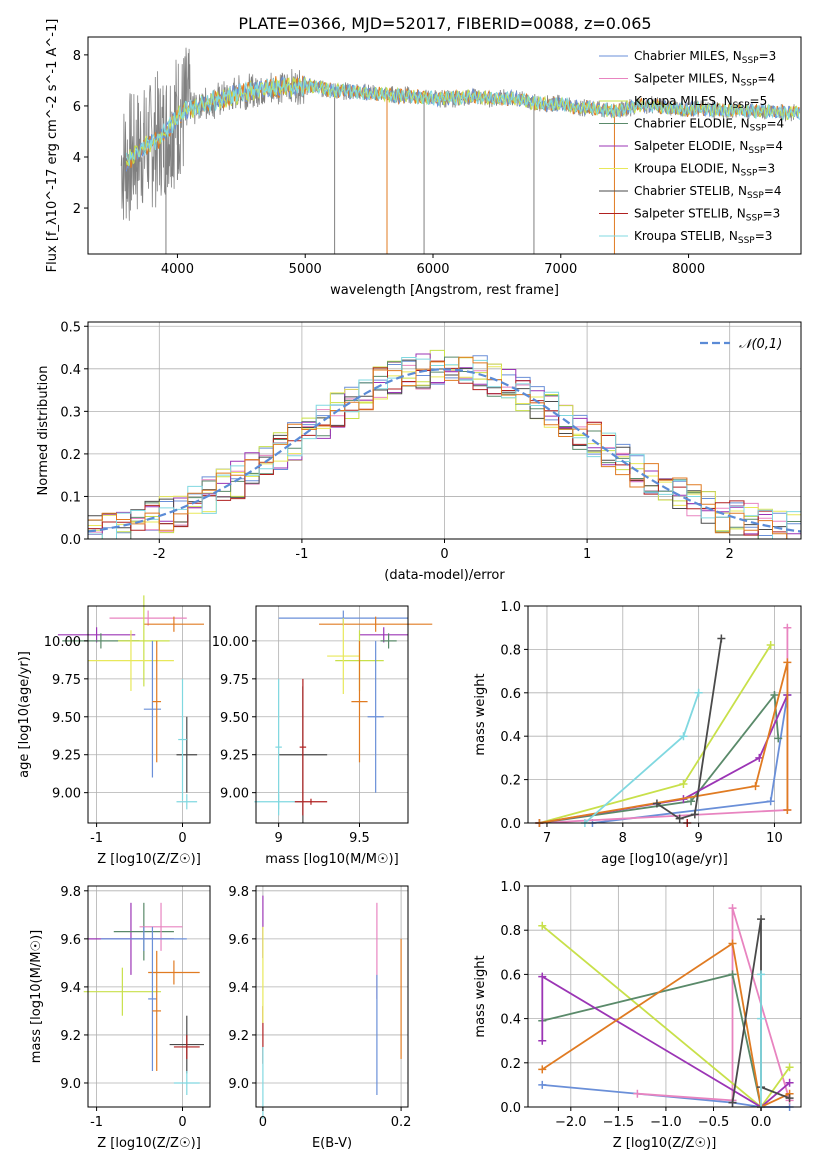 The height and width of the screenshot is (1170, 819). I want to click on x-tick-label: 0.0, so click(761, 1122).